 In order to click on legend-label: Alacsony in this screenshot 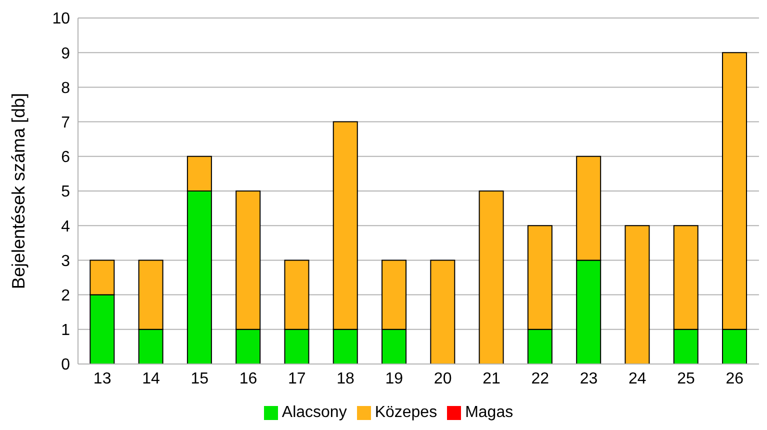, I will do `click(314, 412)`.